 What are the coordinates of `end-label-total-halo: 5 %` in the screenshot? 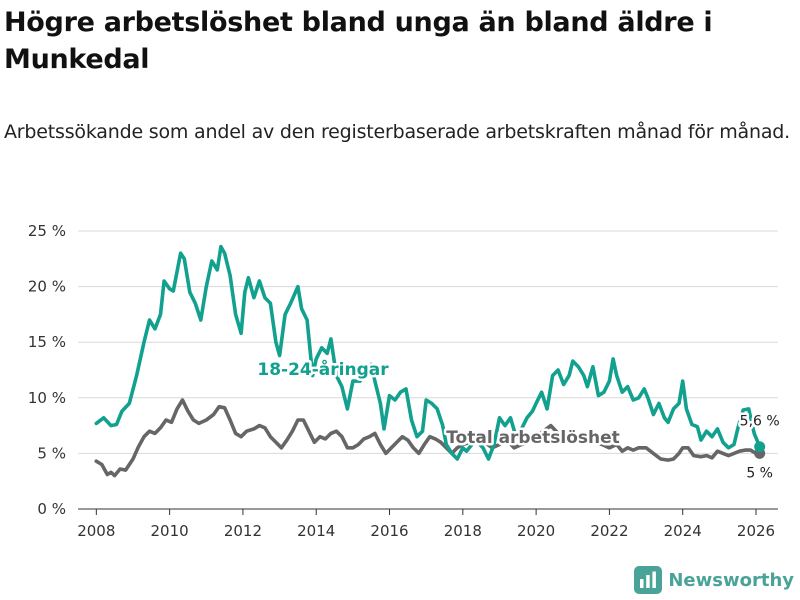 It's located at (759, 473).